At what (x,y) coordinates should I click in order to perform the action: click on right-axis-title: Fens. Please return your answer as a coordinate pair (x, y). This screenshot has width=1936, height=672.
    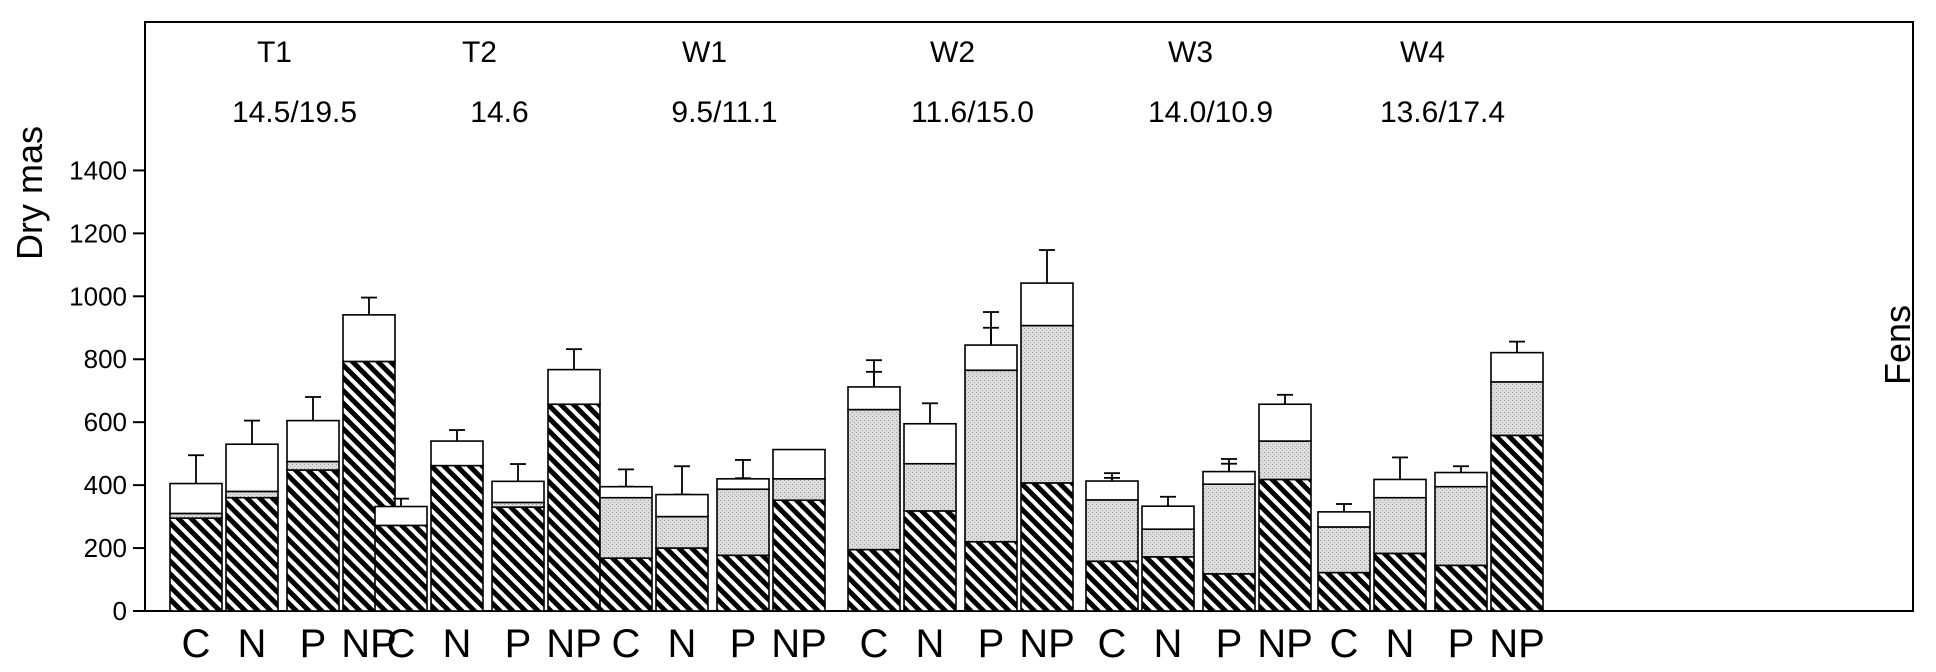
    Looking at the image, I should click on (1897, 345).